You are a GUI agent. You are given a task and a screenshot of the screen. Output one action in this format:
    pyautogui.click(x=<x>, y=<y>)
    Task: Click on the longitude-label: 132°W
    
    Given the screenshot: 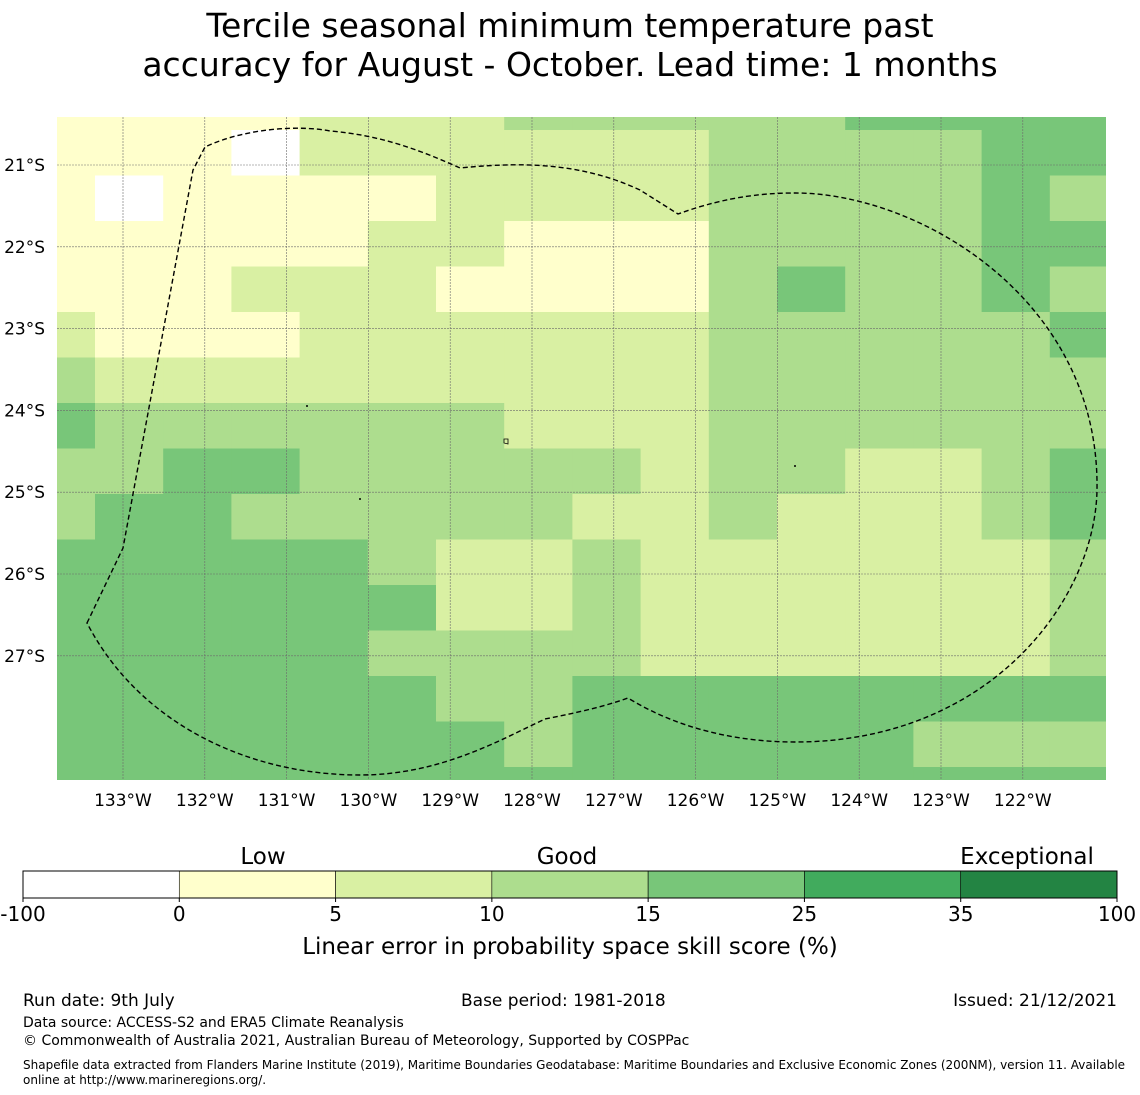 What is the action you would take?
    pyautogui.click(x=205, y=801)
    